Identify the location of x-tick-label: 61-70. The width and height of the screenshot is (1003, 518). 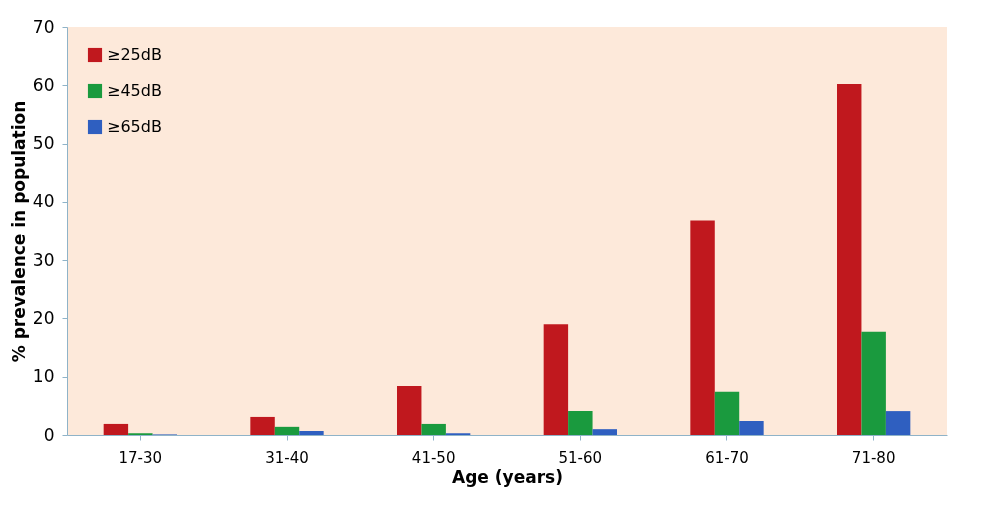
(727, 457).